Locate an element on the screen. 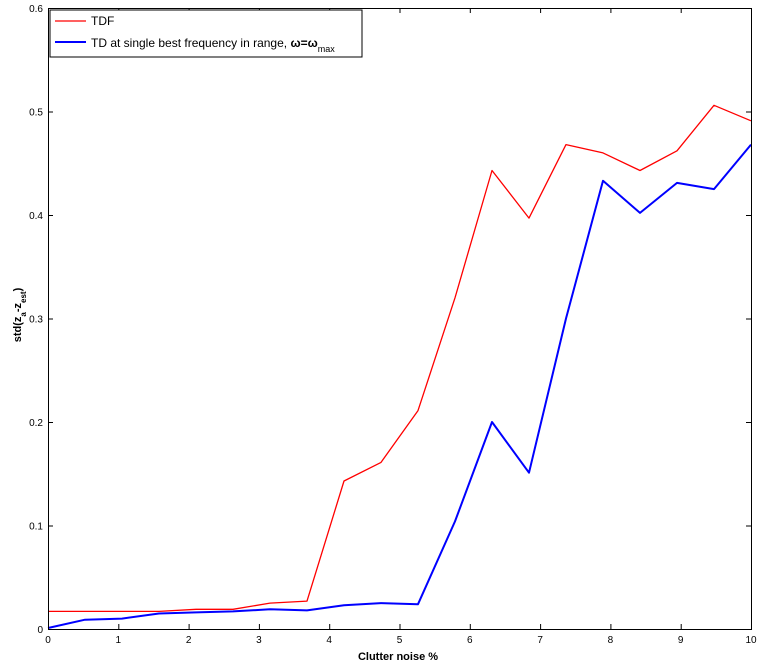  x-tick-label: 6 is located at coordinates (470, 640).